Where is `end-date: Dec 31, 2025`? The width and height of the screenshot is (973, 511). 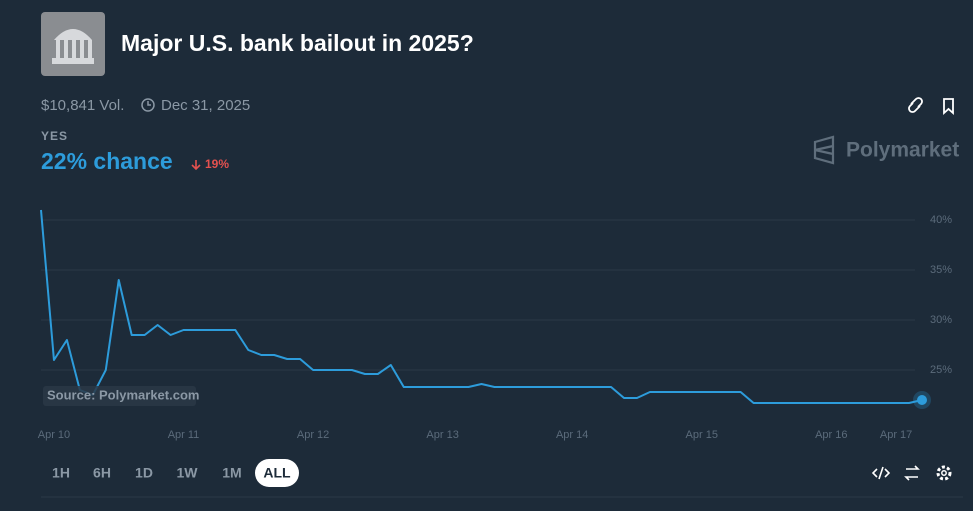 end-date: Dec 31, 2025 is located at coordinates (205, 105).